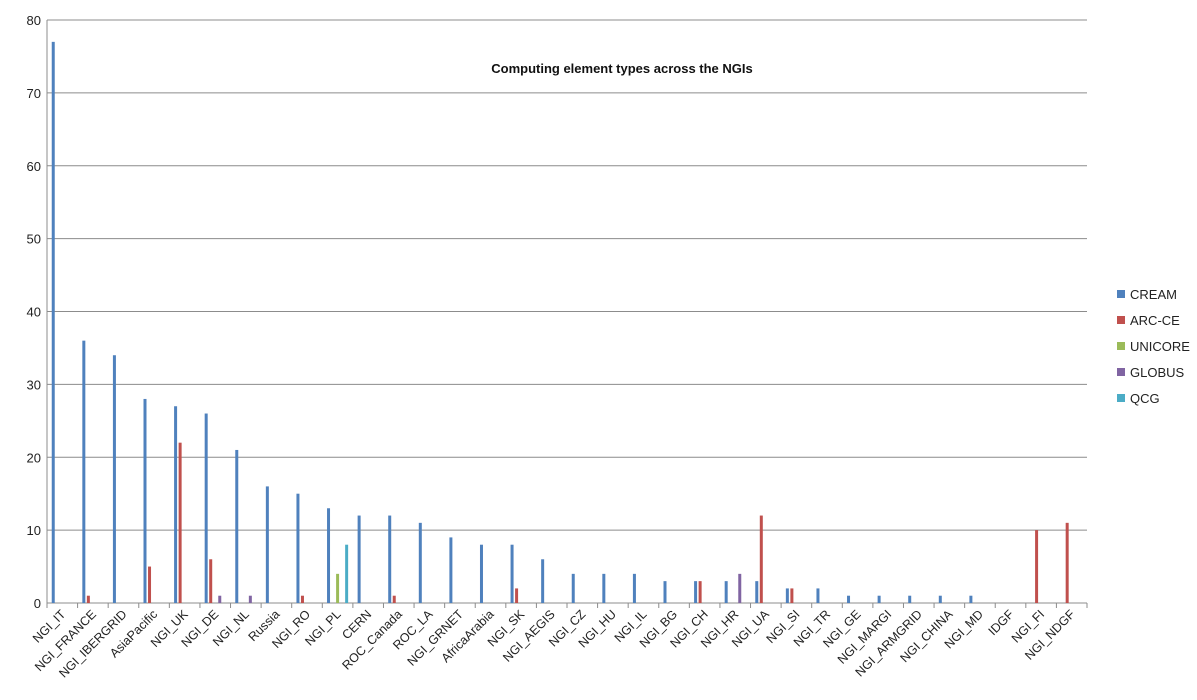  I want to click on bar-arc-ce-ngi_fi, so click(1037, 567).